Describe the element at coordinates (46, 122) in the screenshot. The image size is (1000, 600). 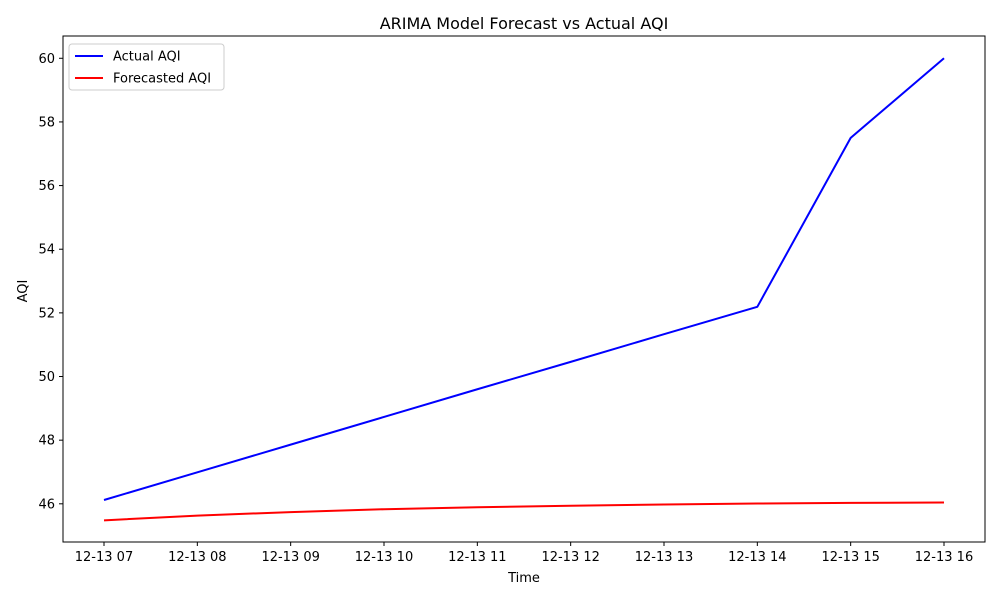
I see `y-tick-label: 58` at that location.